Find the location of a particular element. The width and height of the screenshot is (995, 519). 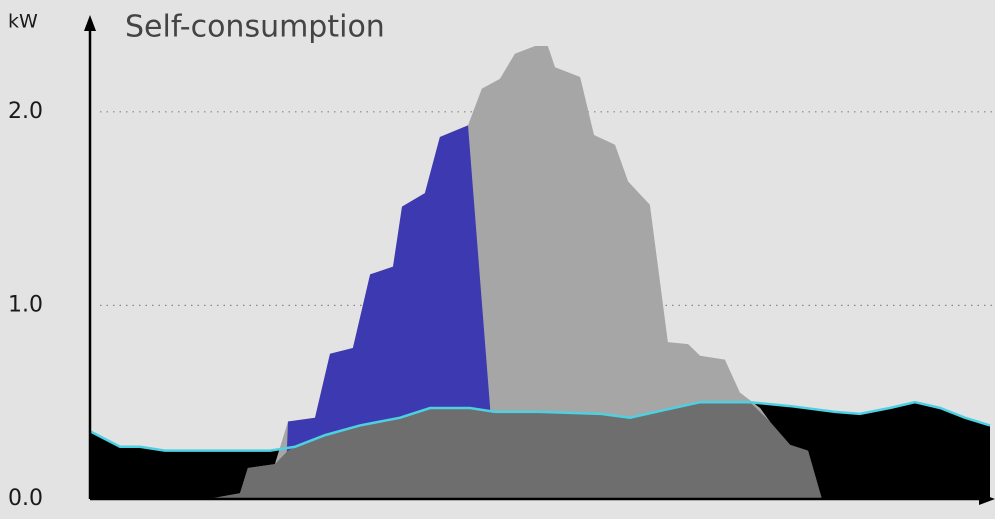

y-tick-label: 1.0 is located at coordinates (25, 304).